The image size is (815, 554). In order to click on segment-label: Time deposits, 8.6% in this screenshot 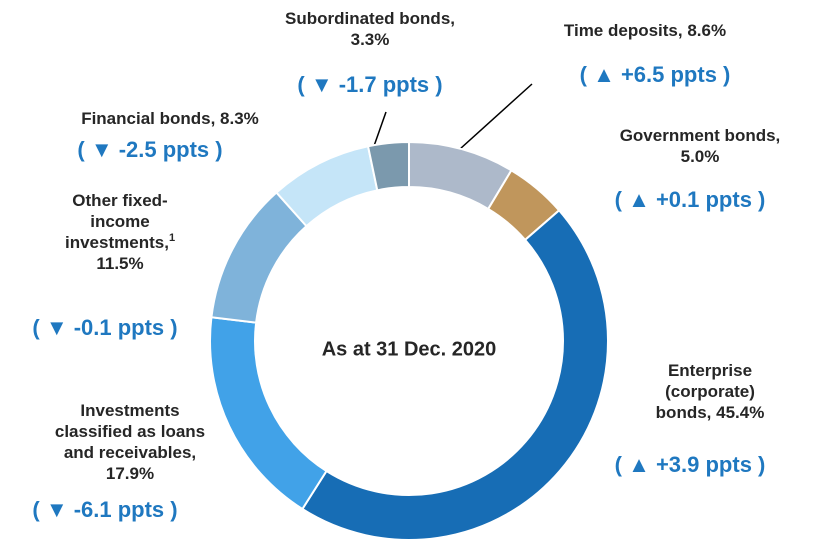, I will do `click(645, 30)`.